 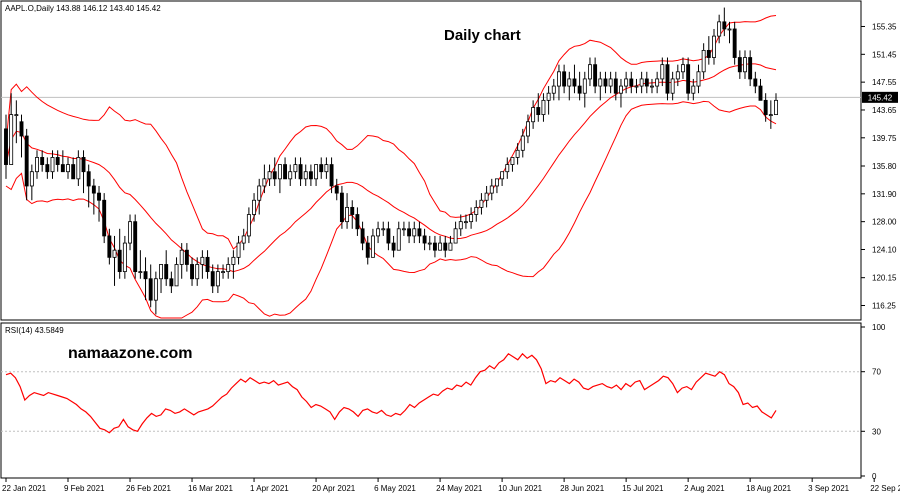 What do you see at coordinates (884, 194) in the screenshot?
I see `price-tick-label: 131.90` at bounding box center [884, 194].